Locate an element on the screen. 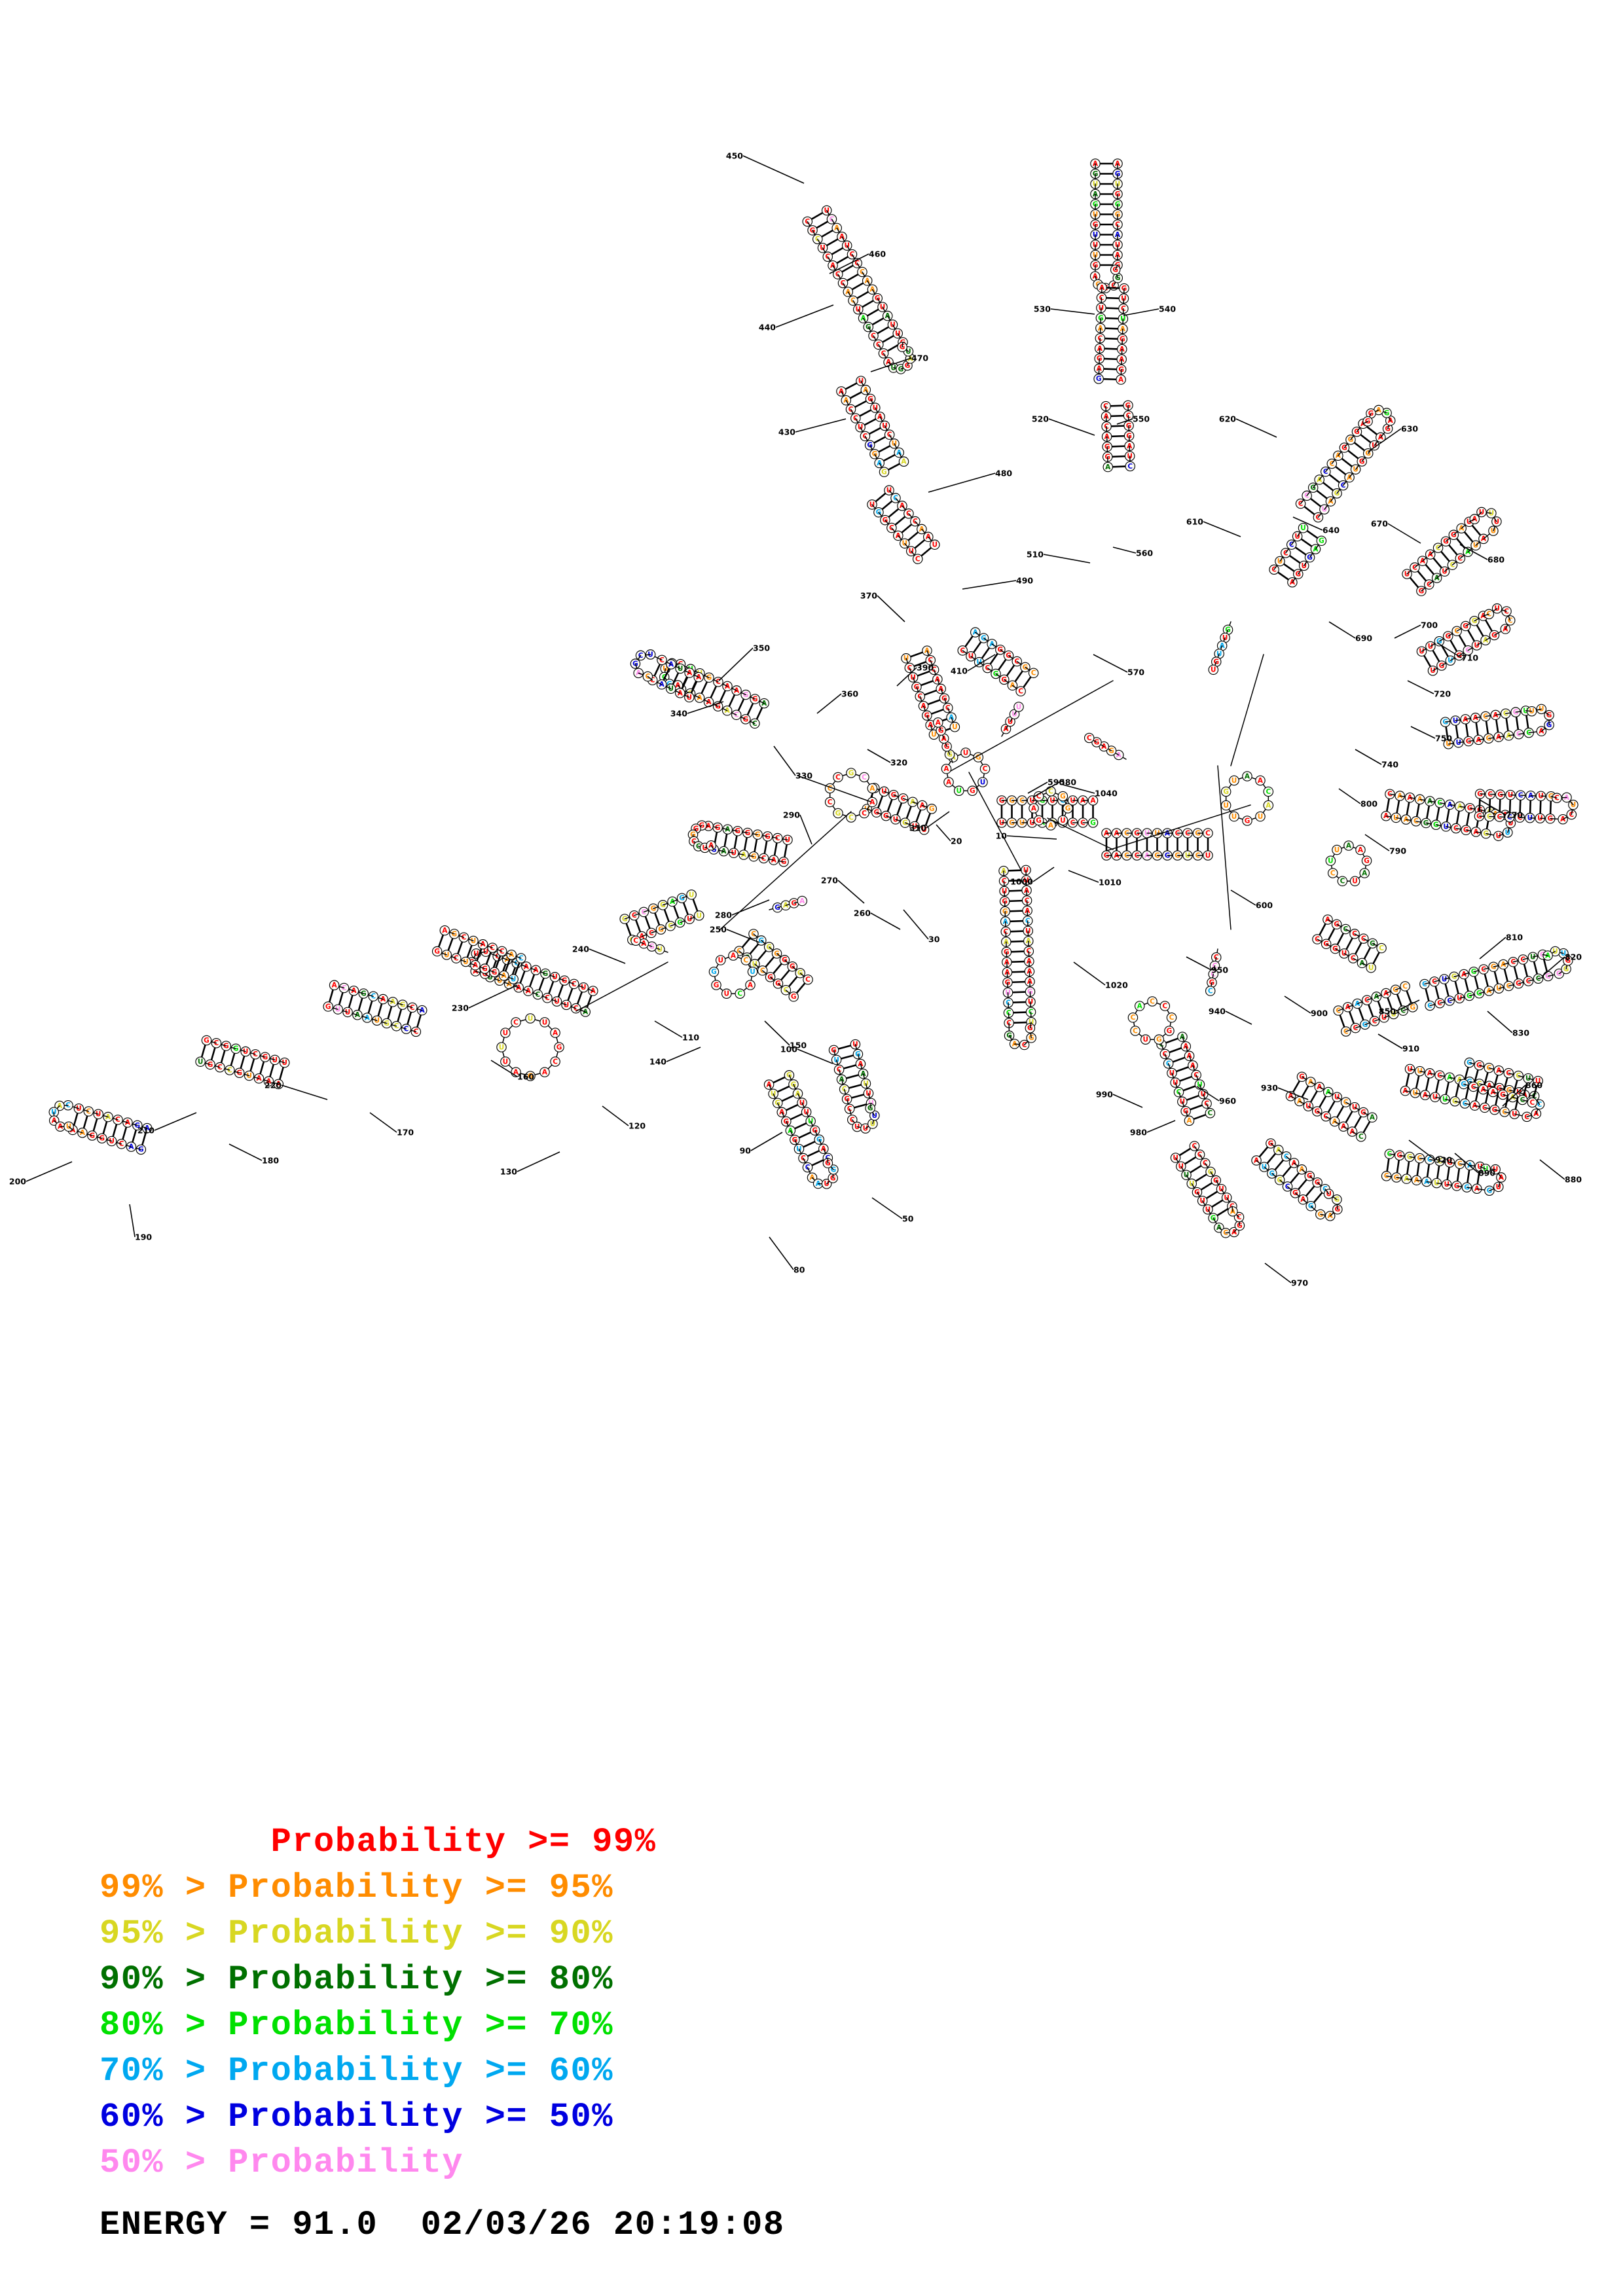 The width and height of the screenshot is (1623, 2296). svg-text: 10 is located at coordinates (1002, 836).